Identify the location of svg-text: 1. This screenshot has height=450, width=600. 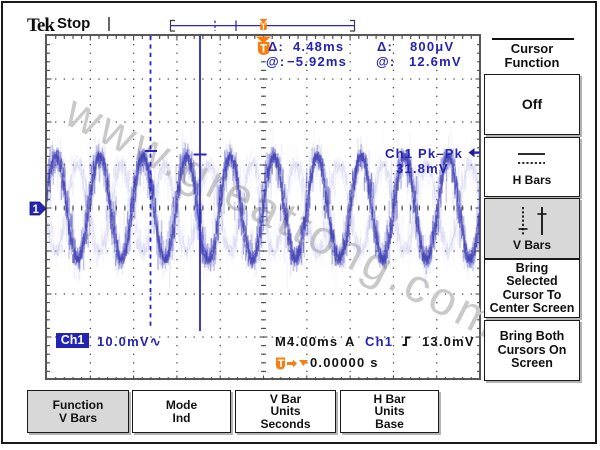
(36, 210).